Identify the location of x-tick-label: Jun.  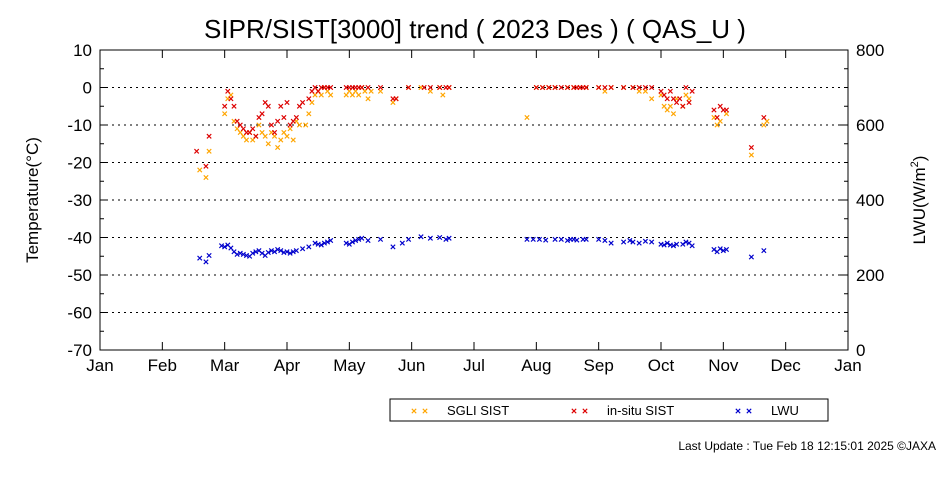
(411, 365).